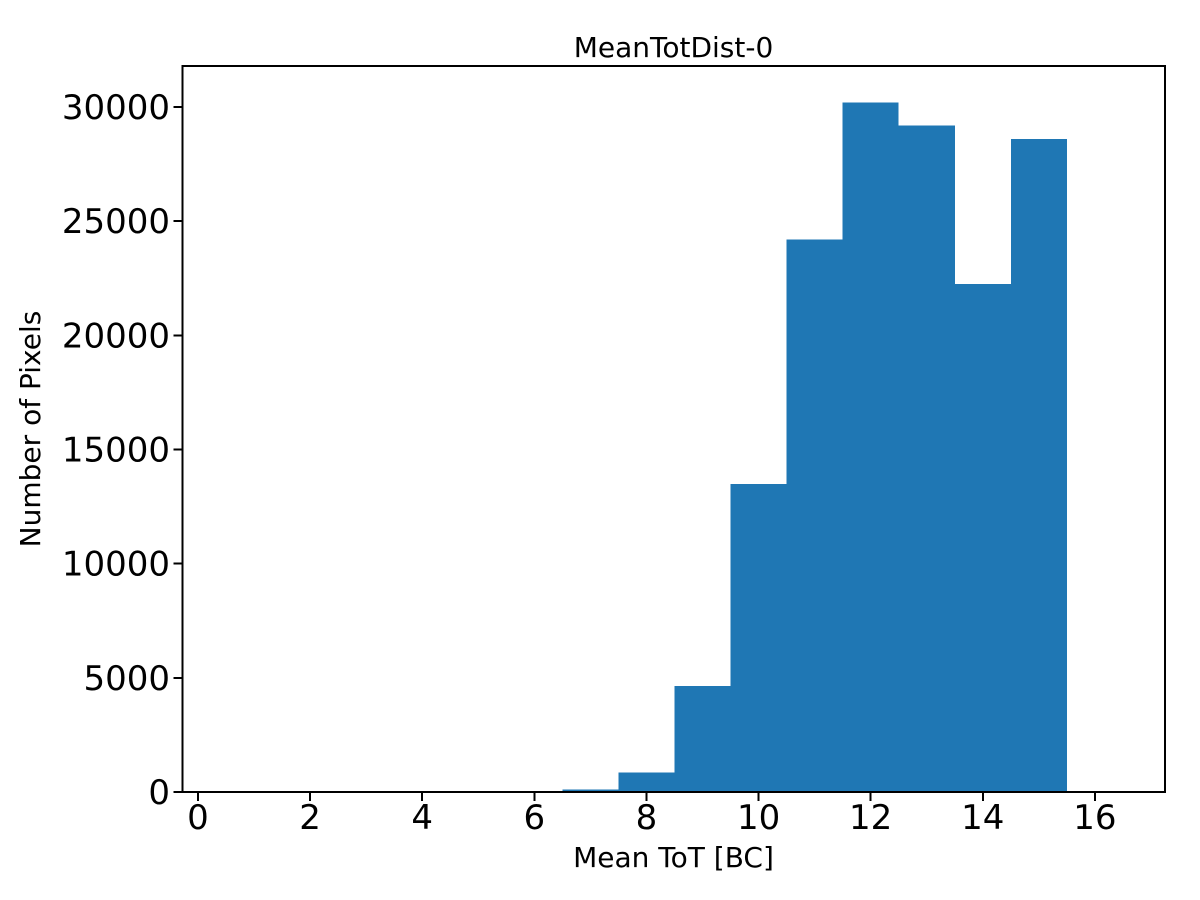  What do you see at coordinates (198, 818) in the screenshot?
I see `x-tick-label: 0` at bounding box center [198, 818].